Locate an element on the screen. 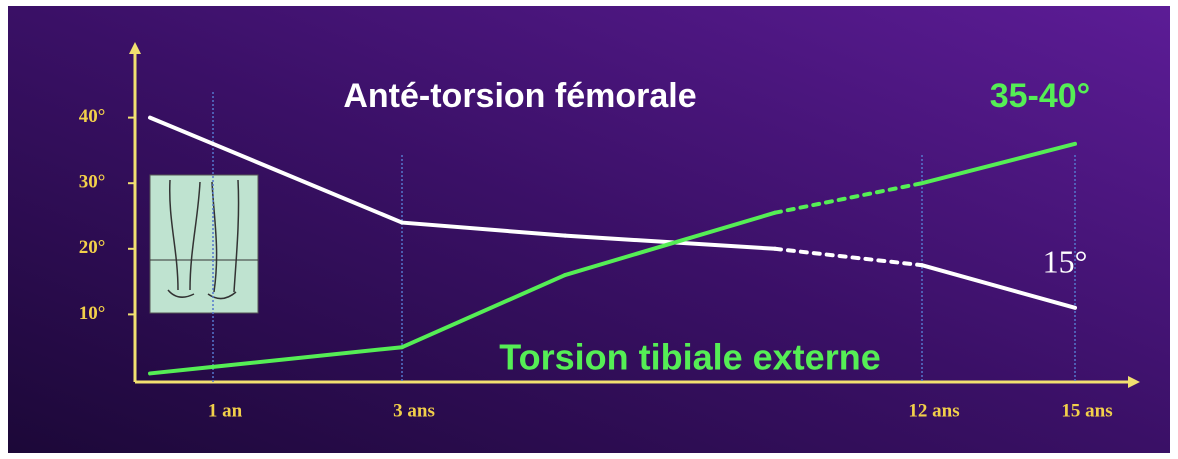 Image resolution: width=1178 pixels, height=459 pixels. y-tick-label: 10° is located at coordinates (92, 313).